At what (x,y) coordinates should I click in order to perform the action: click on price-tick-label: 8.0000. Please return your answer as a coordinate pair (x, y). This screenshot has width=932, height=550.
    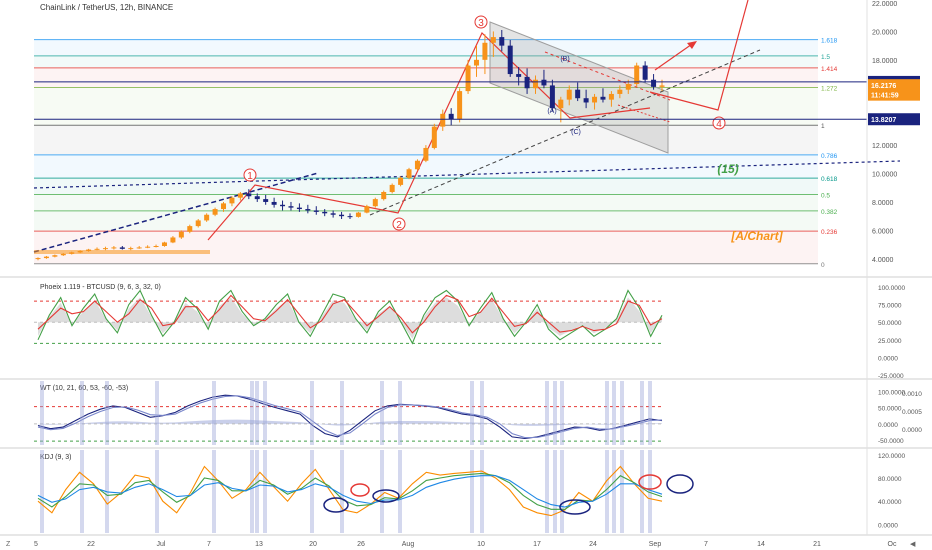
    Looking at the image, I should click on (883, 203).